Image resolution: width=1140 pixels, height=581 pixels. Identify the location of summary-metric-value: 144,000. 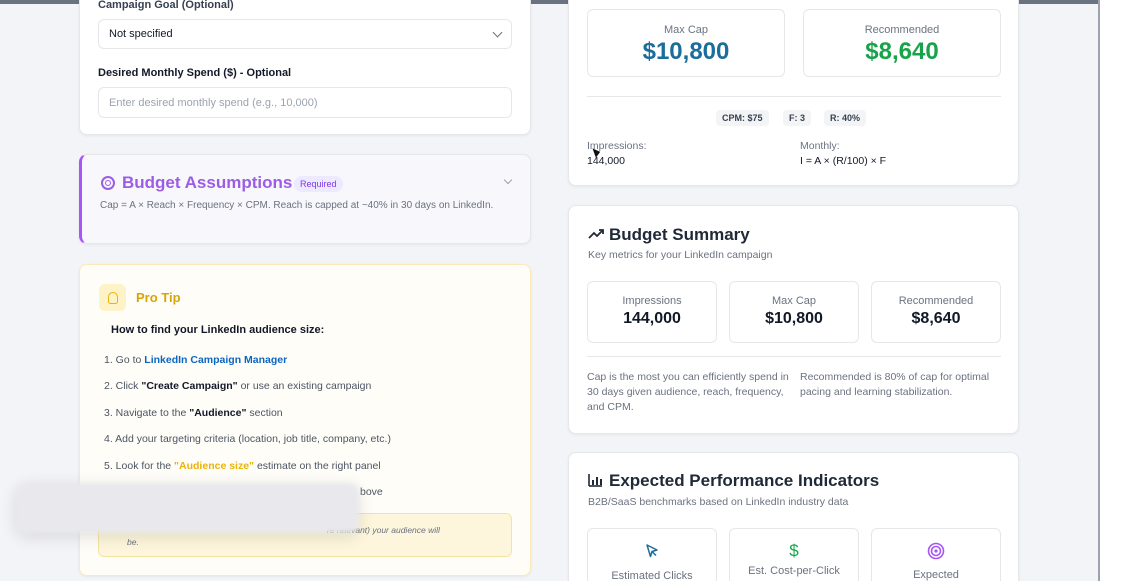
(652, 318).